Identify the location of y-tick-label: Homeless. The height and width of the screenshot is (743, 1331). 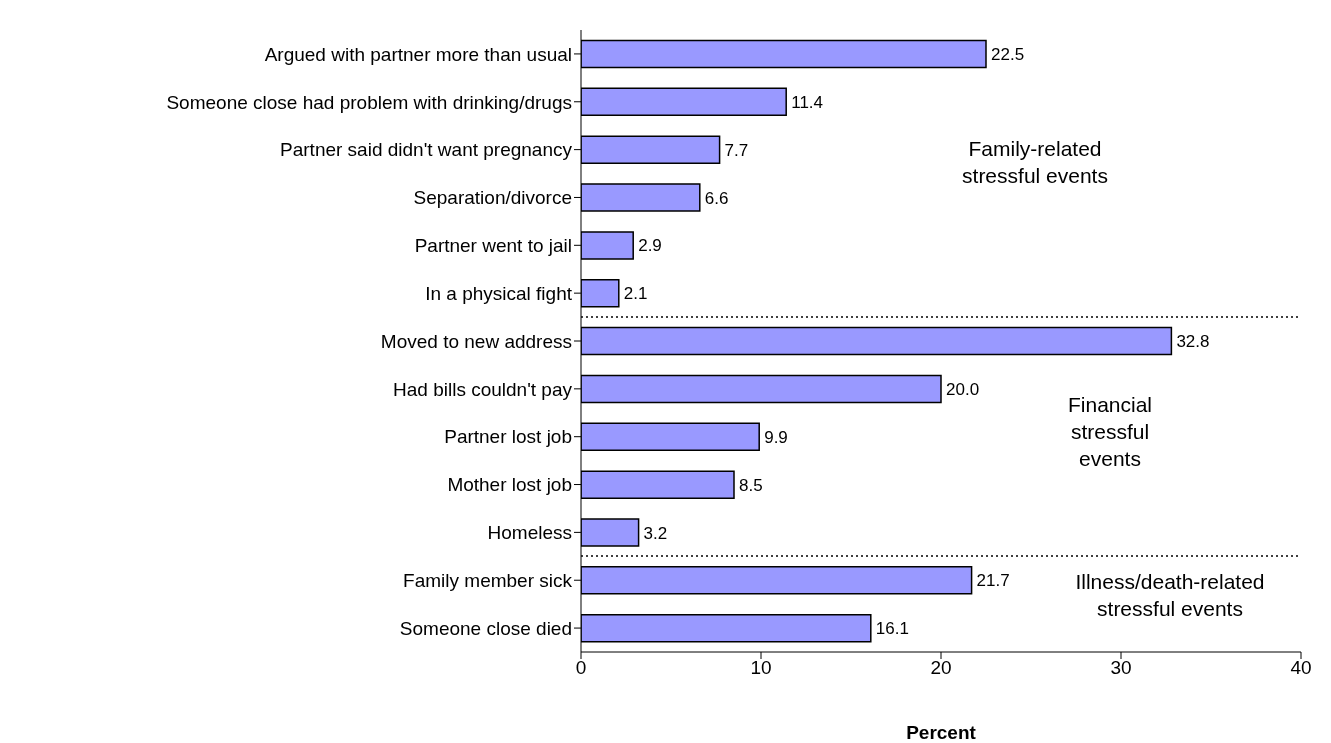
(529, 533).